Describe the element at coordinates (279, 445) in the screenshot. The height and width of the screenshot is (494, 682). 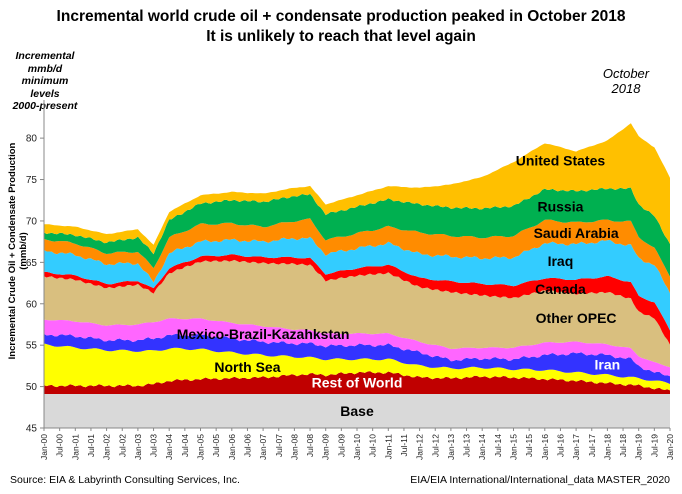
I see `x-tick-label: Jul-07` at that location.